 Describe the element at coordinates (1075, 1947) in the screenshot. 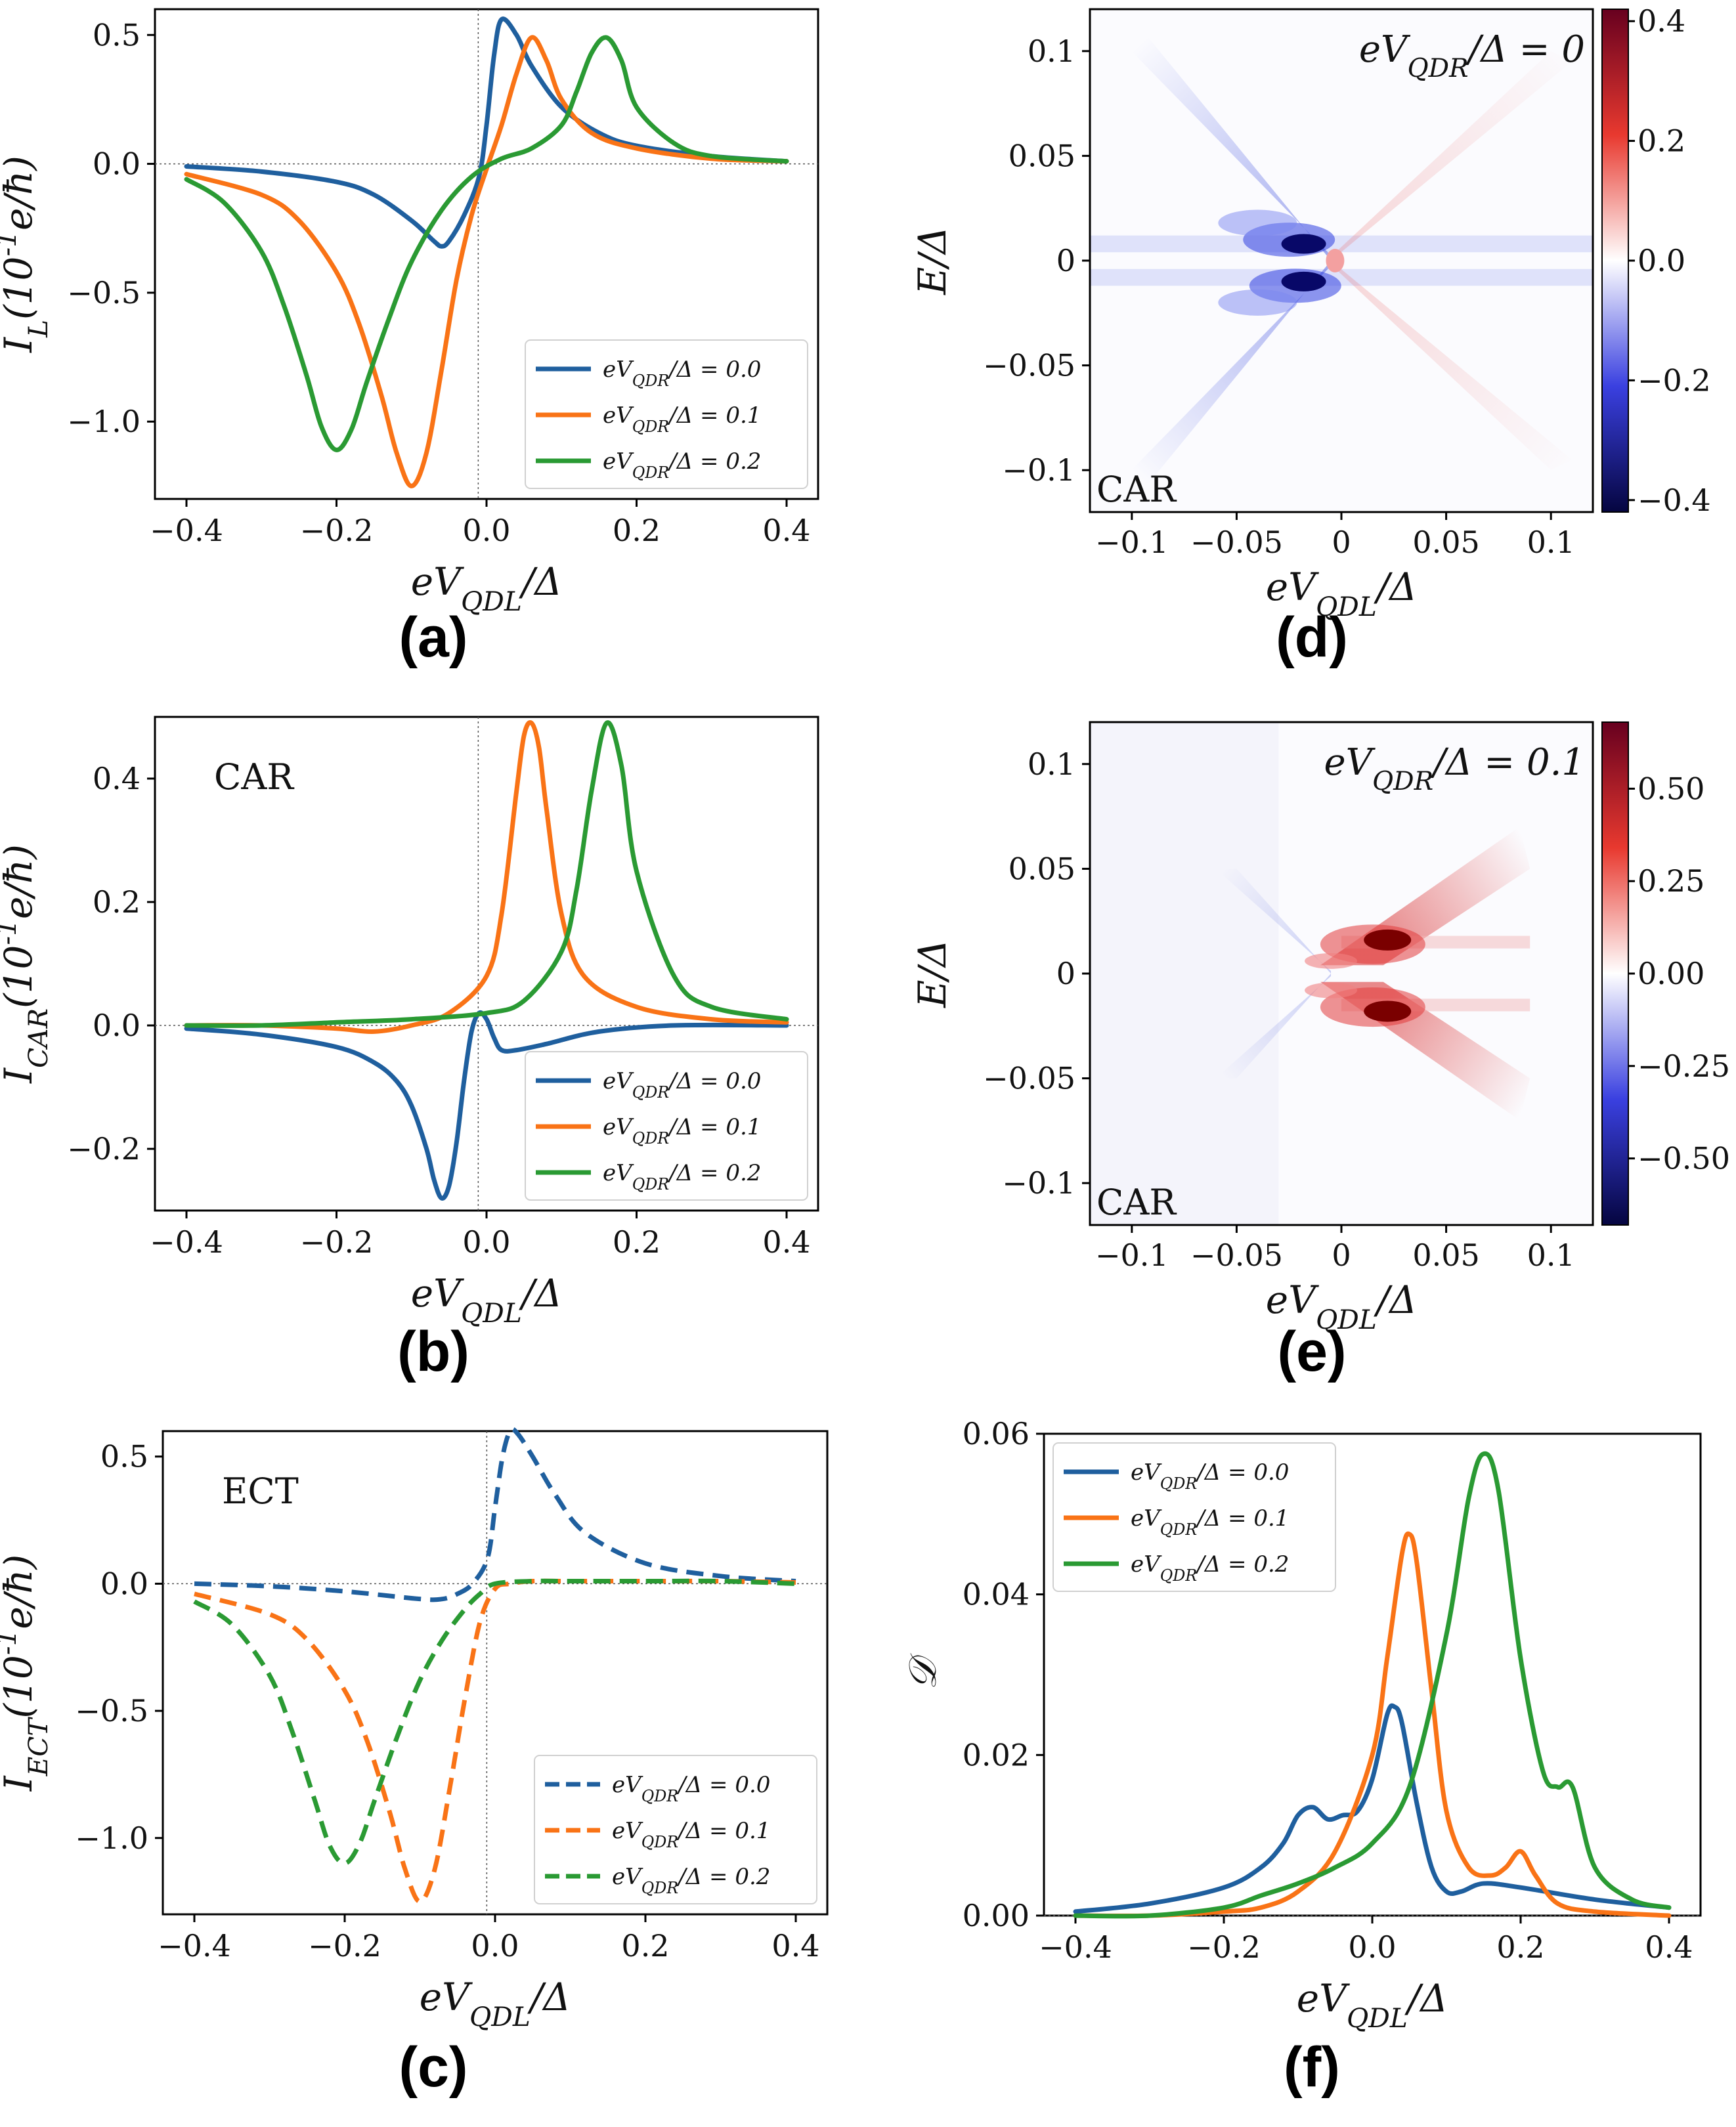

I see `x-tick-label: −0.4` at that location.